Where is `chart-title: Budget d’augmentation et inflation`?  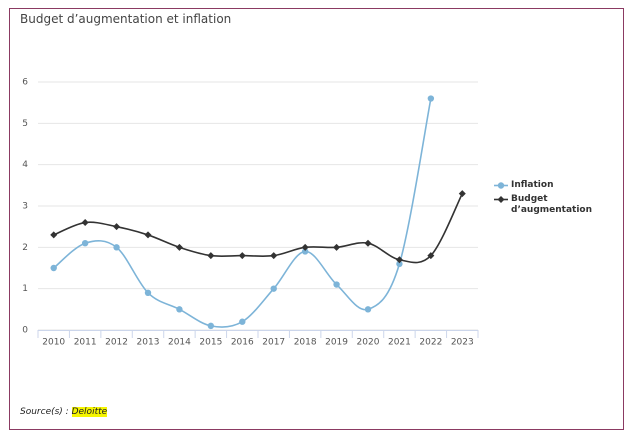
chart-title: Budget d’augmentation et inflation is located at coordinates (126, 19).